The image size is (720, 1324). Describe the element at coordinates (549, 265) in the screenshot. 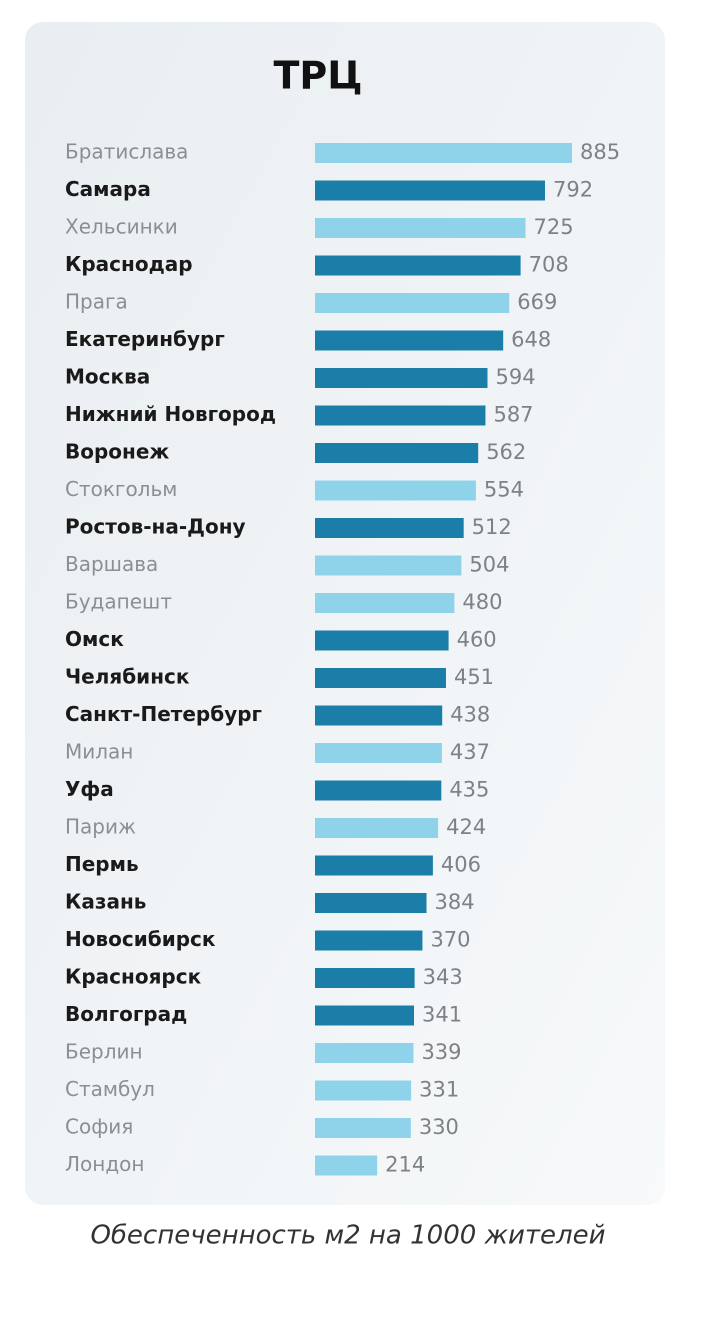

I see `value-label: 708` at that location.